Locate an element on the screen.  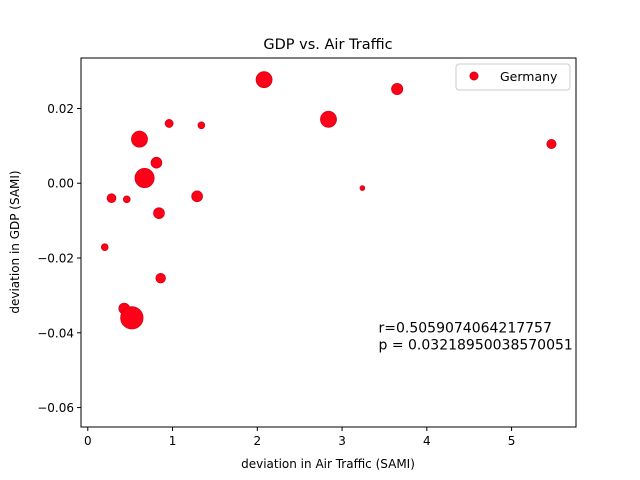
x-tick-label: 0 is located at coordinates (88, 441).